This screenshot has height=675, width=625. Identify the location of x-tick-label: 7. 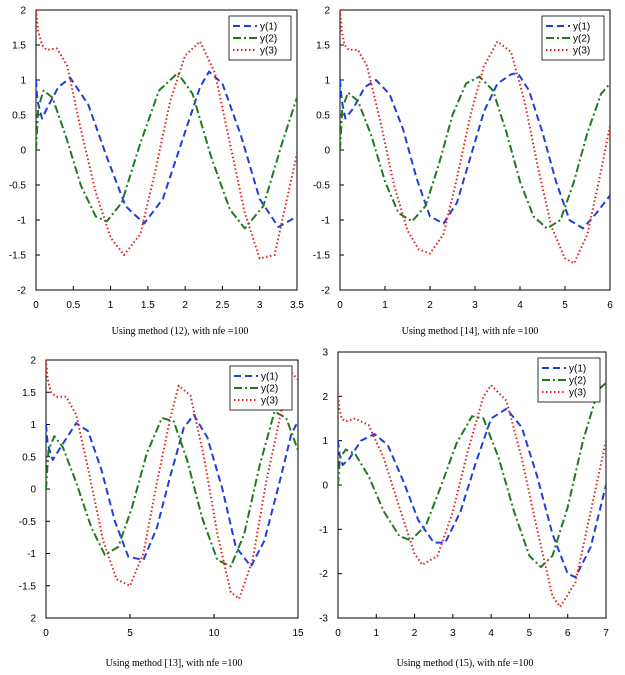
(606, 633).